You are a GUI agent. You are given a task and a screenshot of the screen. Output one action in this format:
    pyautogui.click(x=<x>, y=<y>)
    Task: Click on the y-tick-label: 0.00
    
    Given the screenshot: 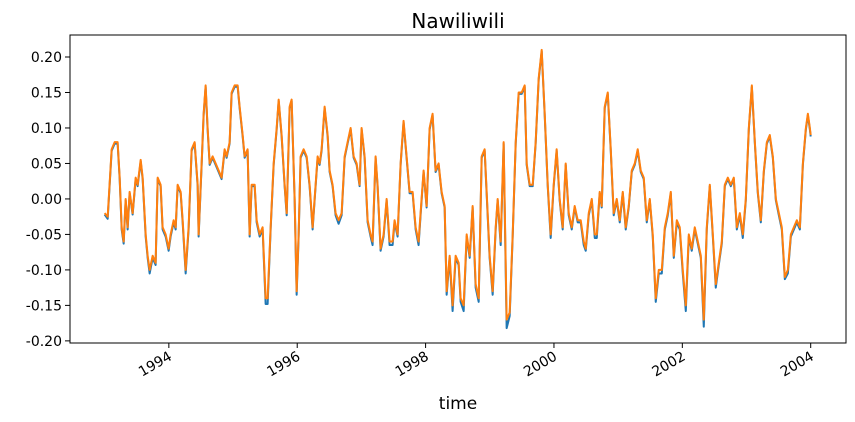 What is the action you would take?
    pyautogui.click(x=46, y=200)
    